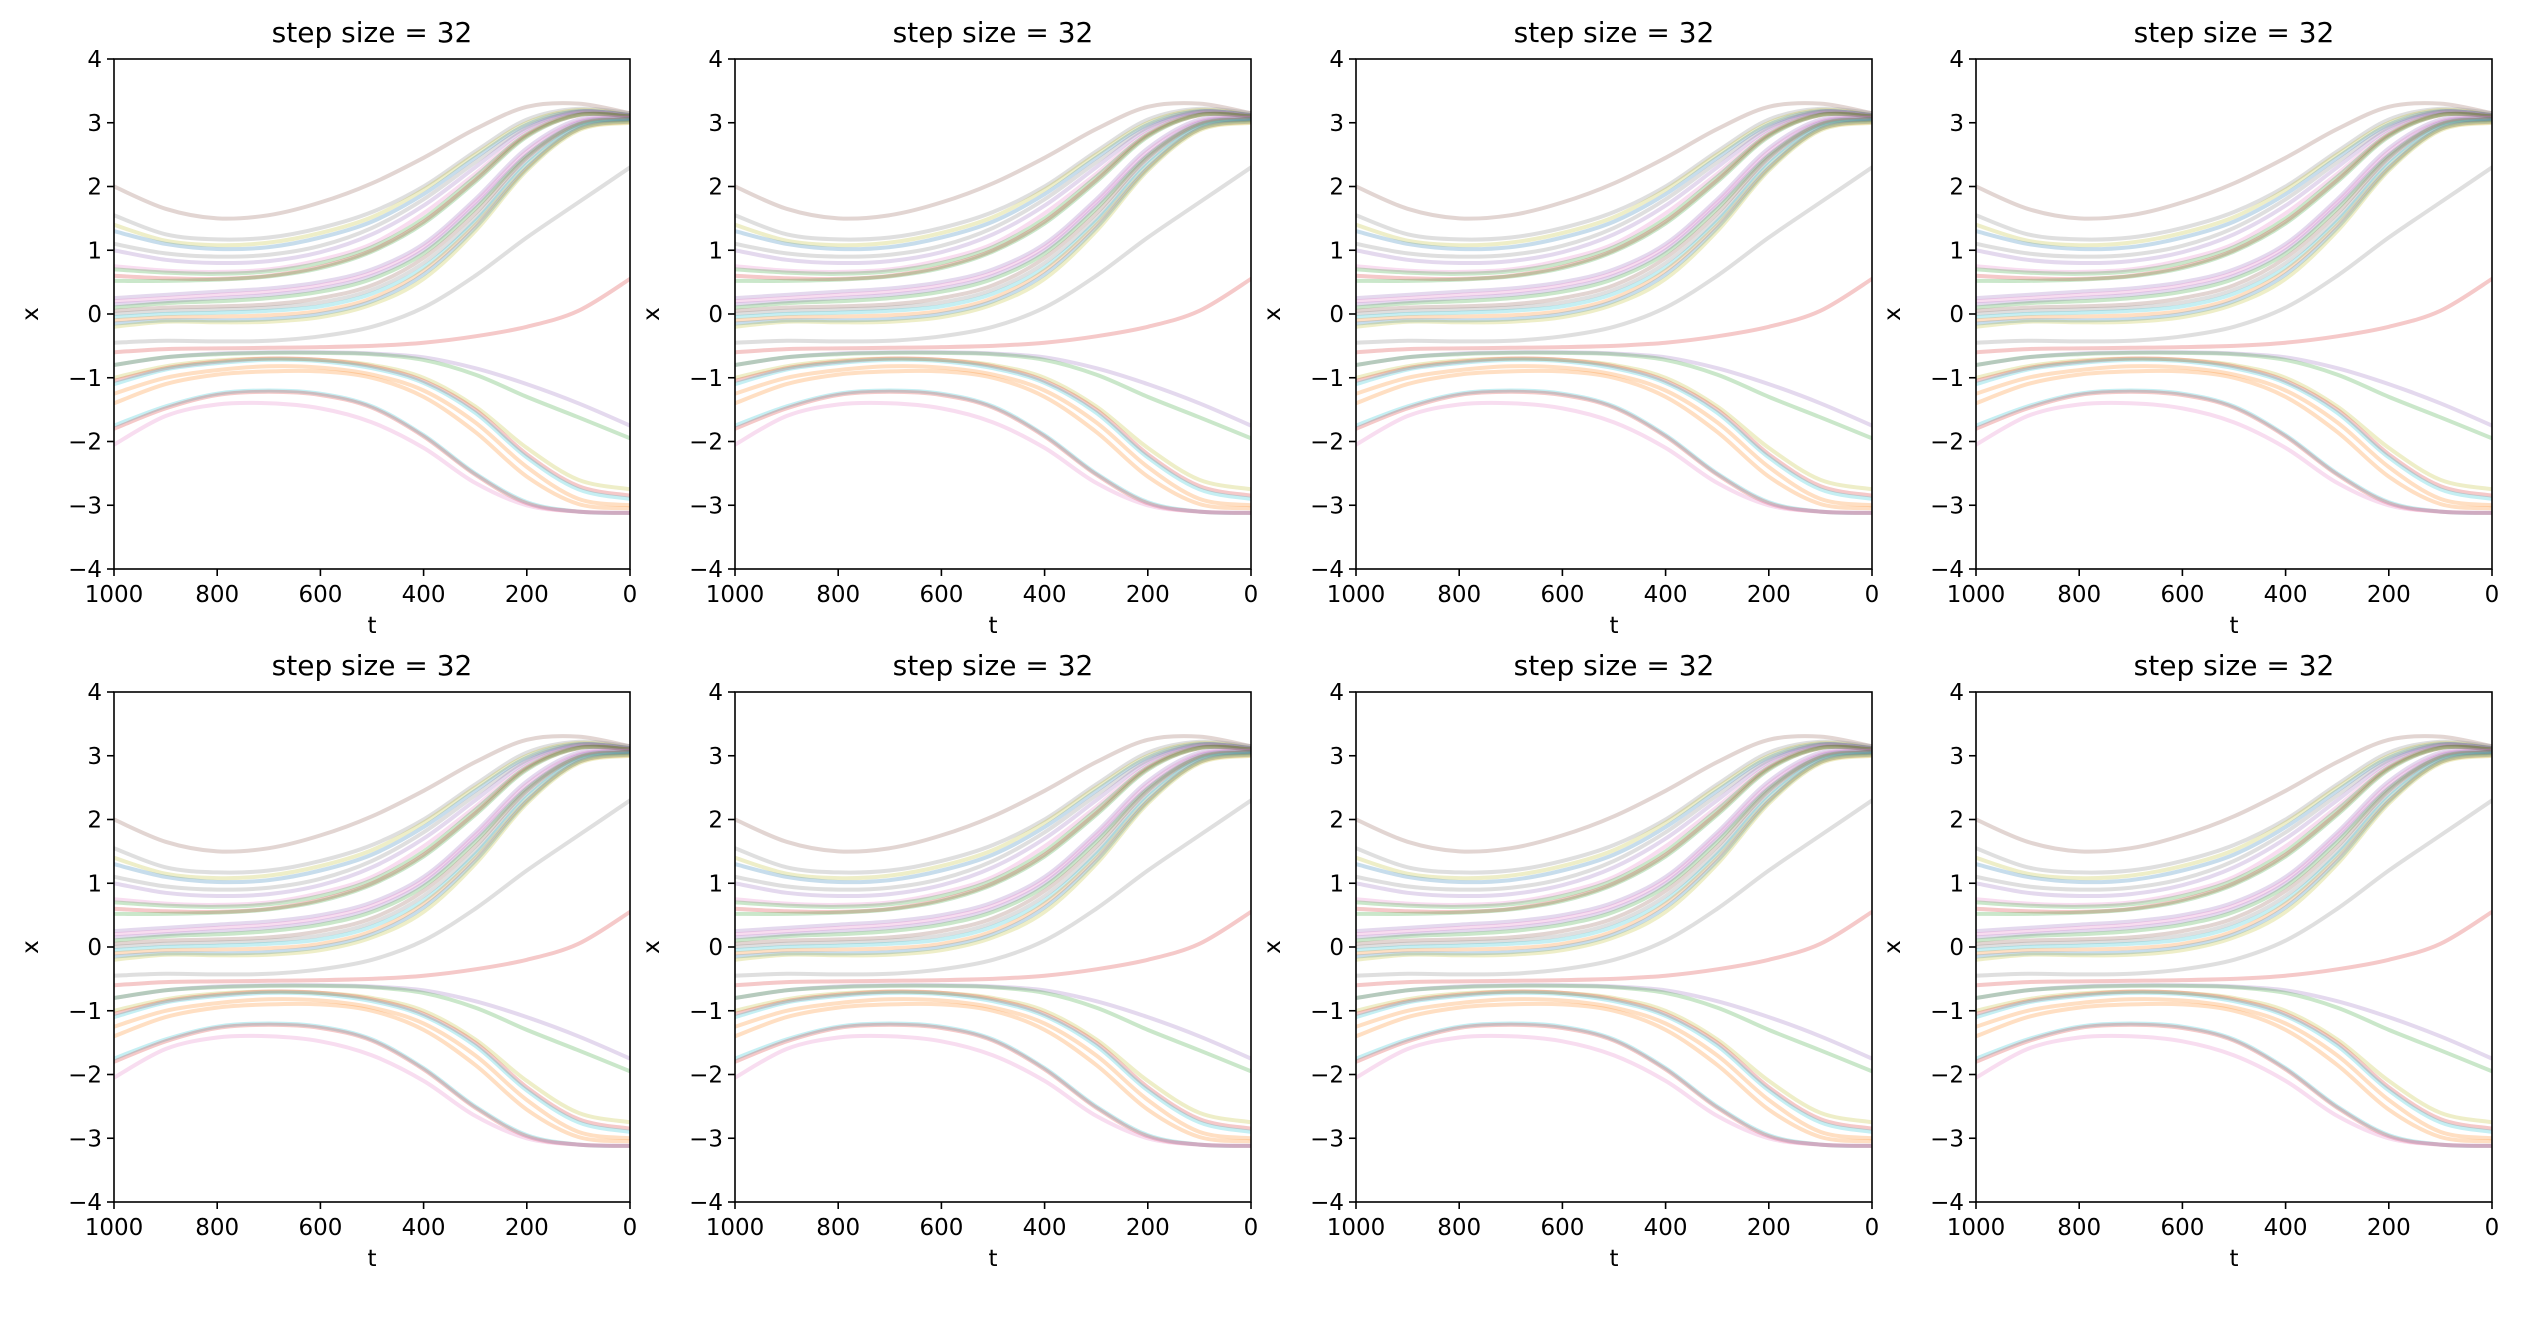 The width and height of the screenshot is (2522, 1342). Describe the element at coordinates (1273, 314) in the screenshot. I see `y-axis-label: x` at that location.